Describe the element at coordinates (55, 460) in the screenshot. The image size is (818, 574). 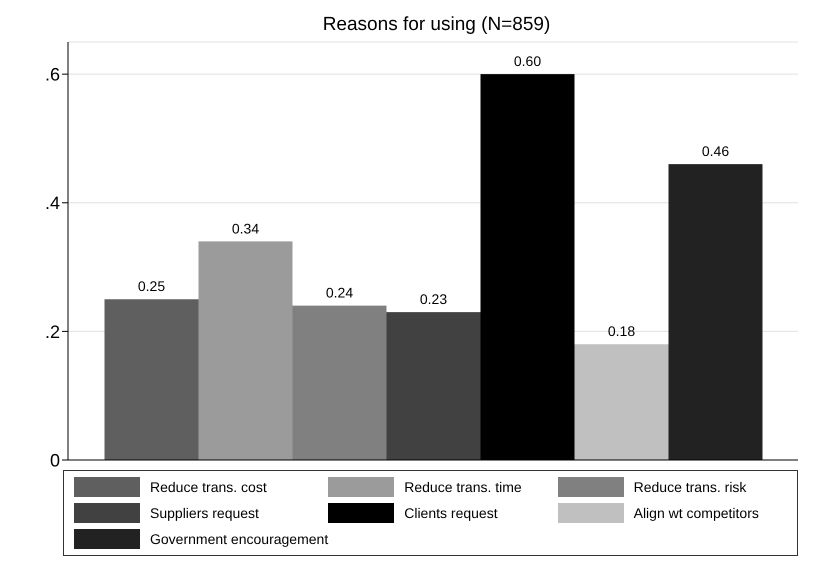
I see `y-tick-label: 0` at that location.